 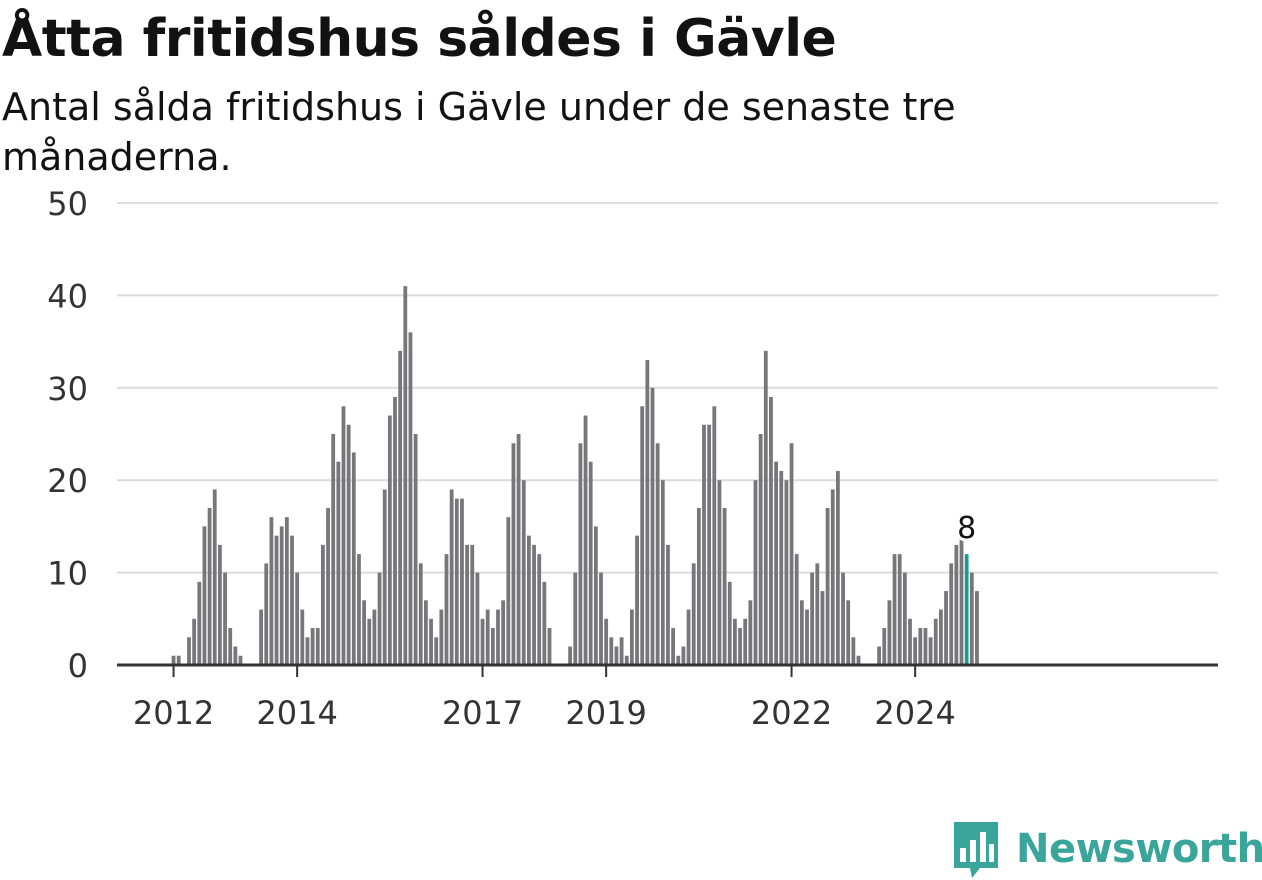 What do you see at coordinates (976, 850) in the screenshot?
I see `bar-chart-speech-bubble-icon` at bounding box center [976, 850].